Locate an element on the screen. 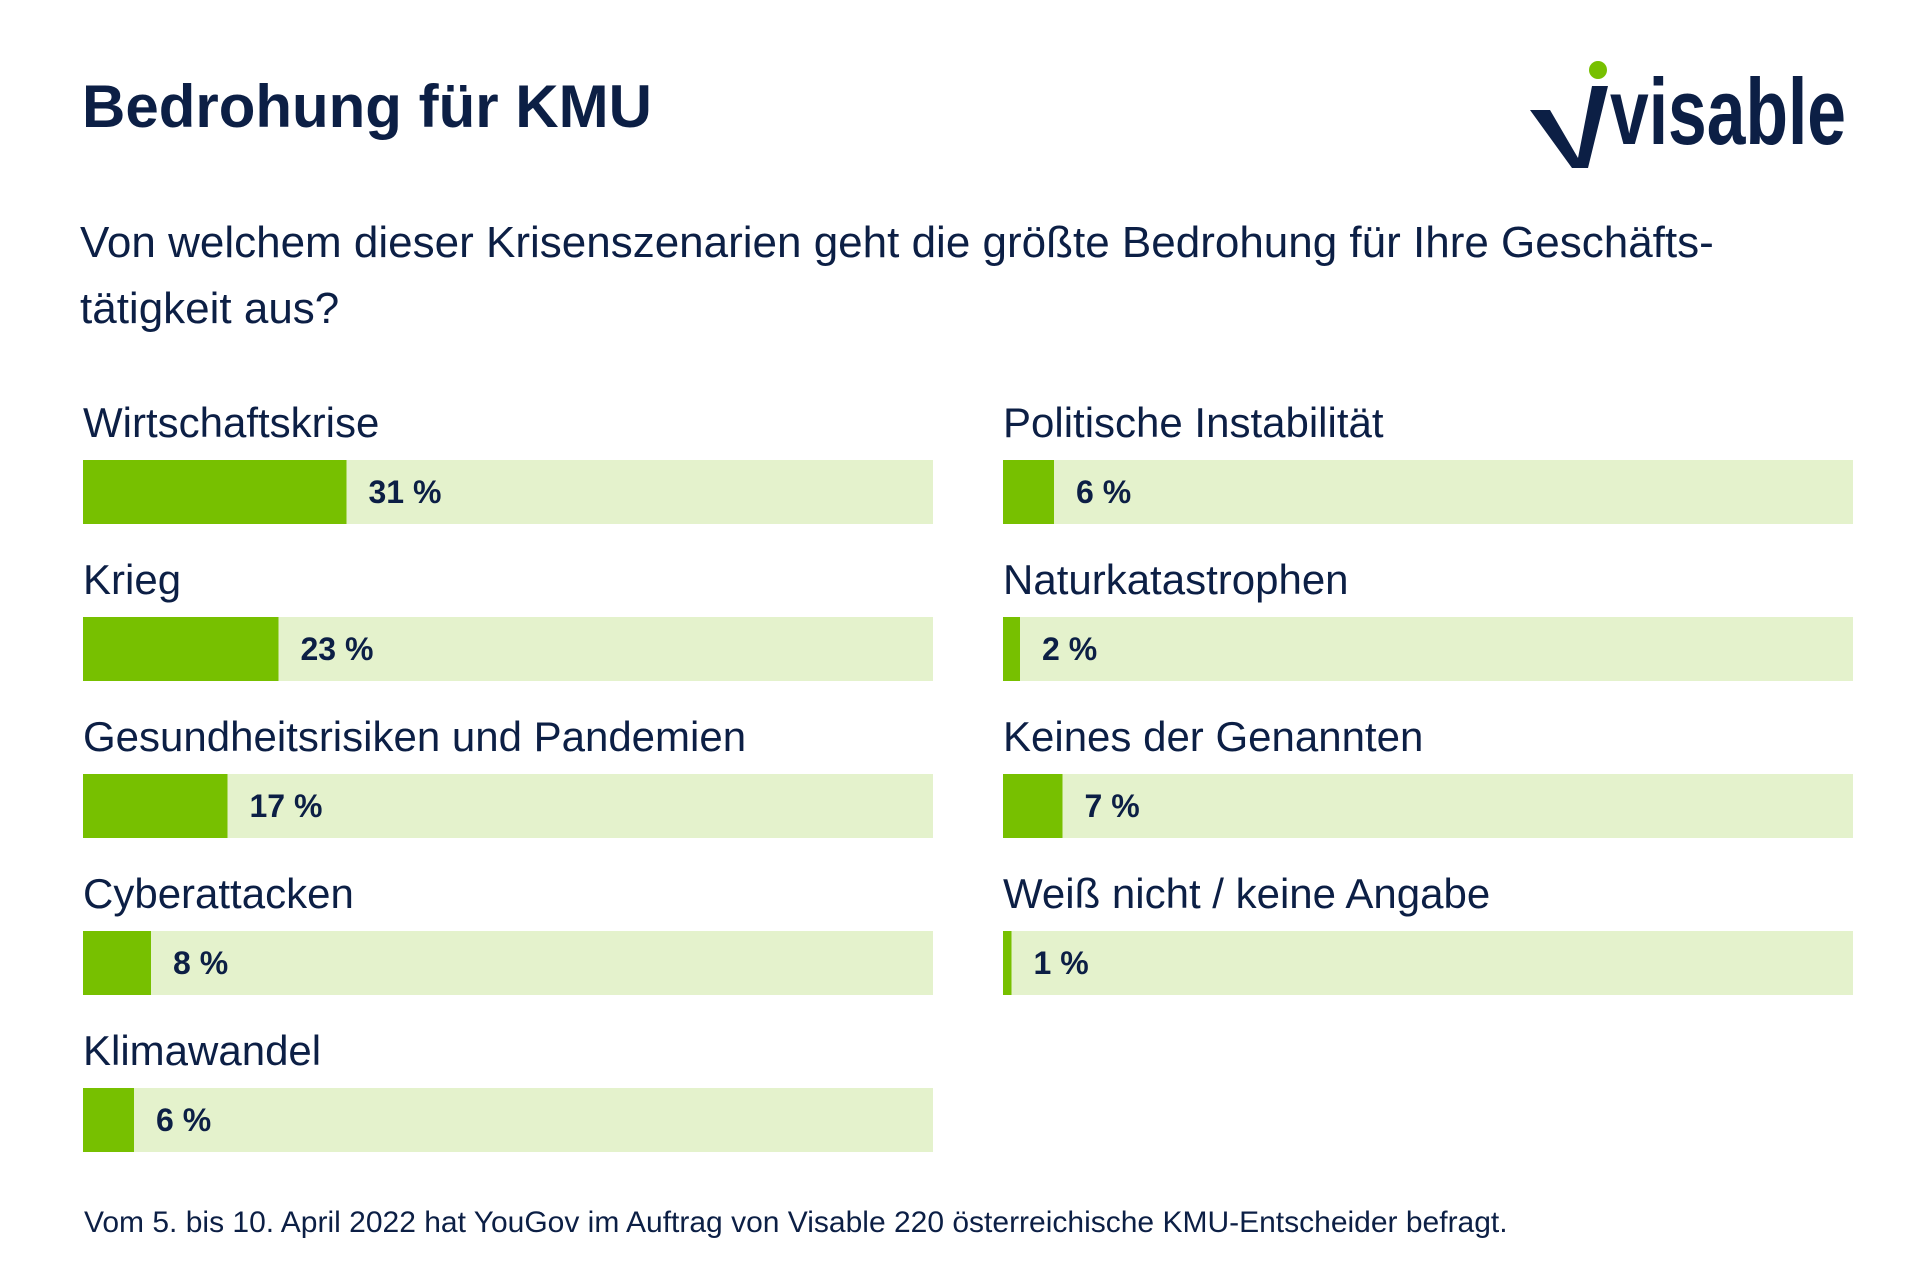 This screenshot has width=1920, height=1279. category-label: Gesundheitsrisiken und Pandemien is located at coordinates (414, 736).